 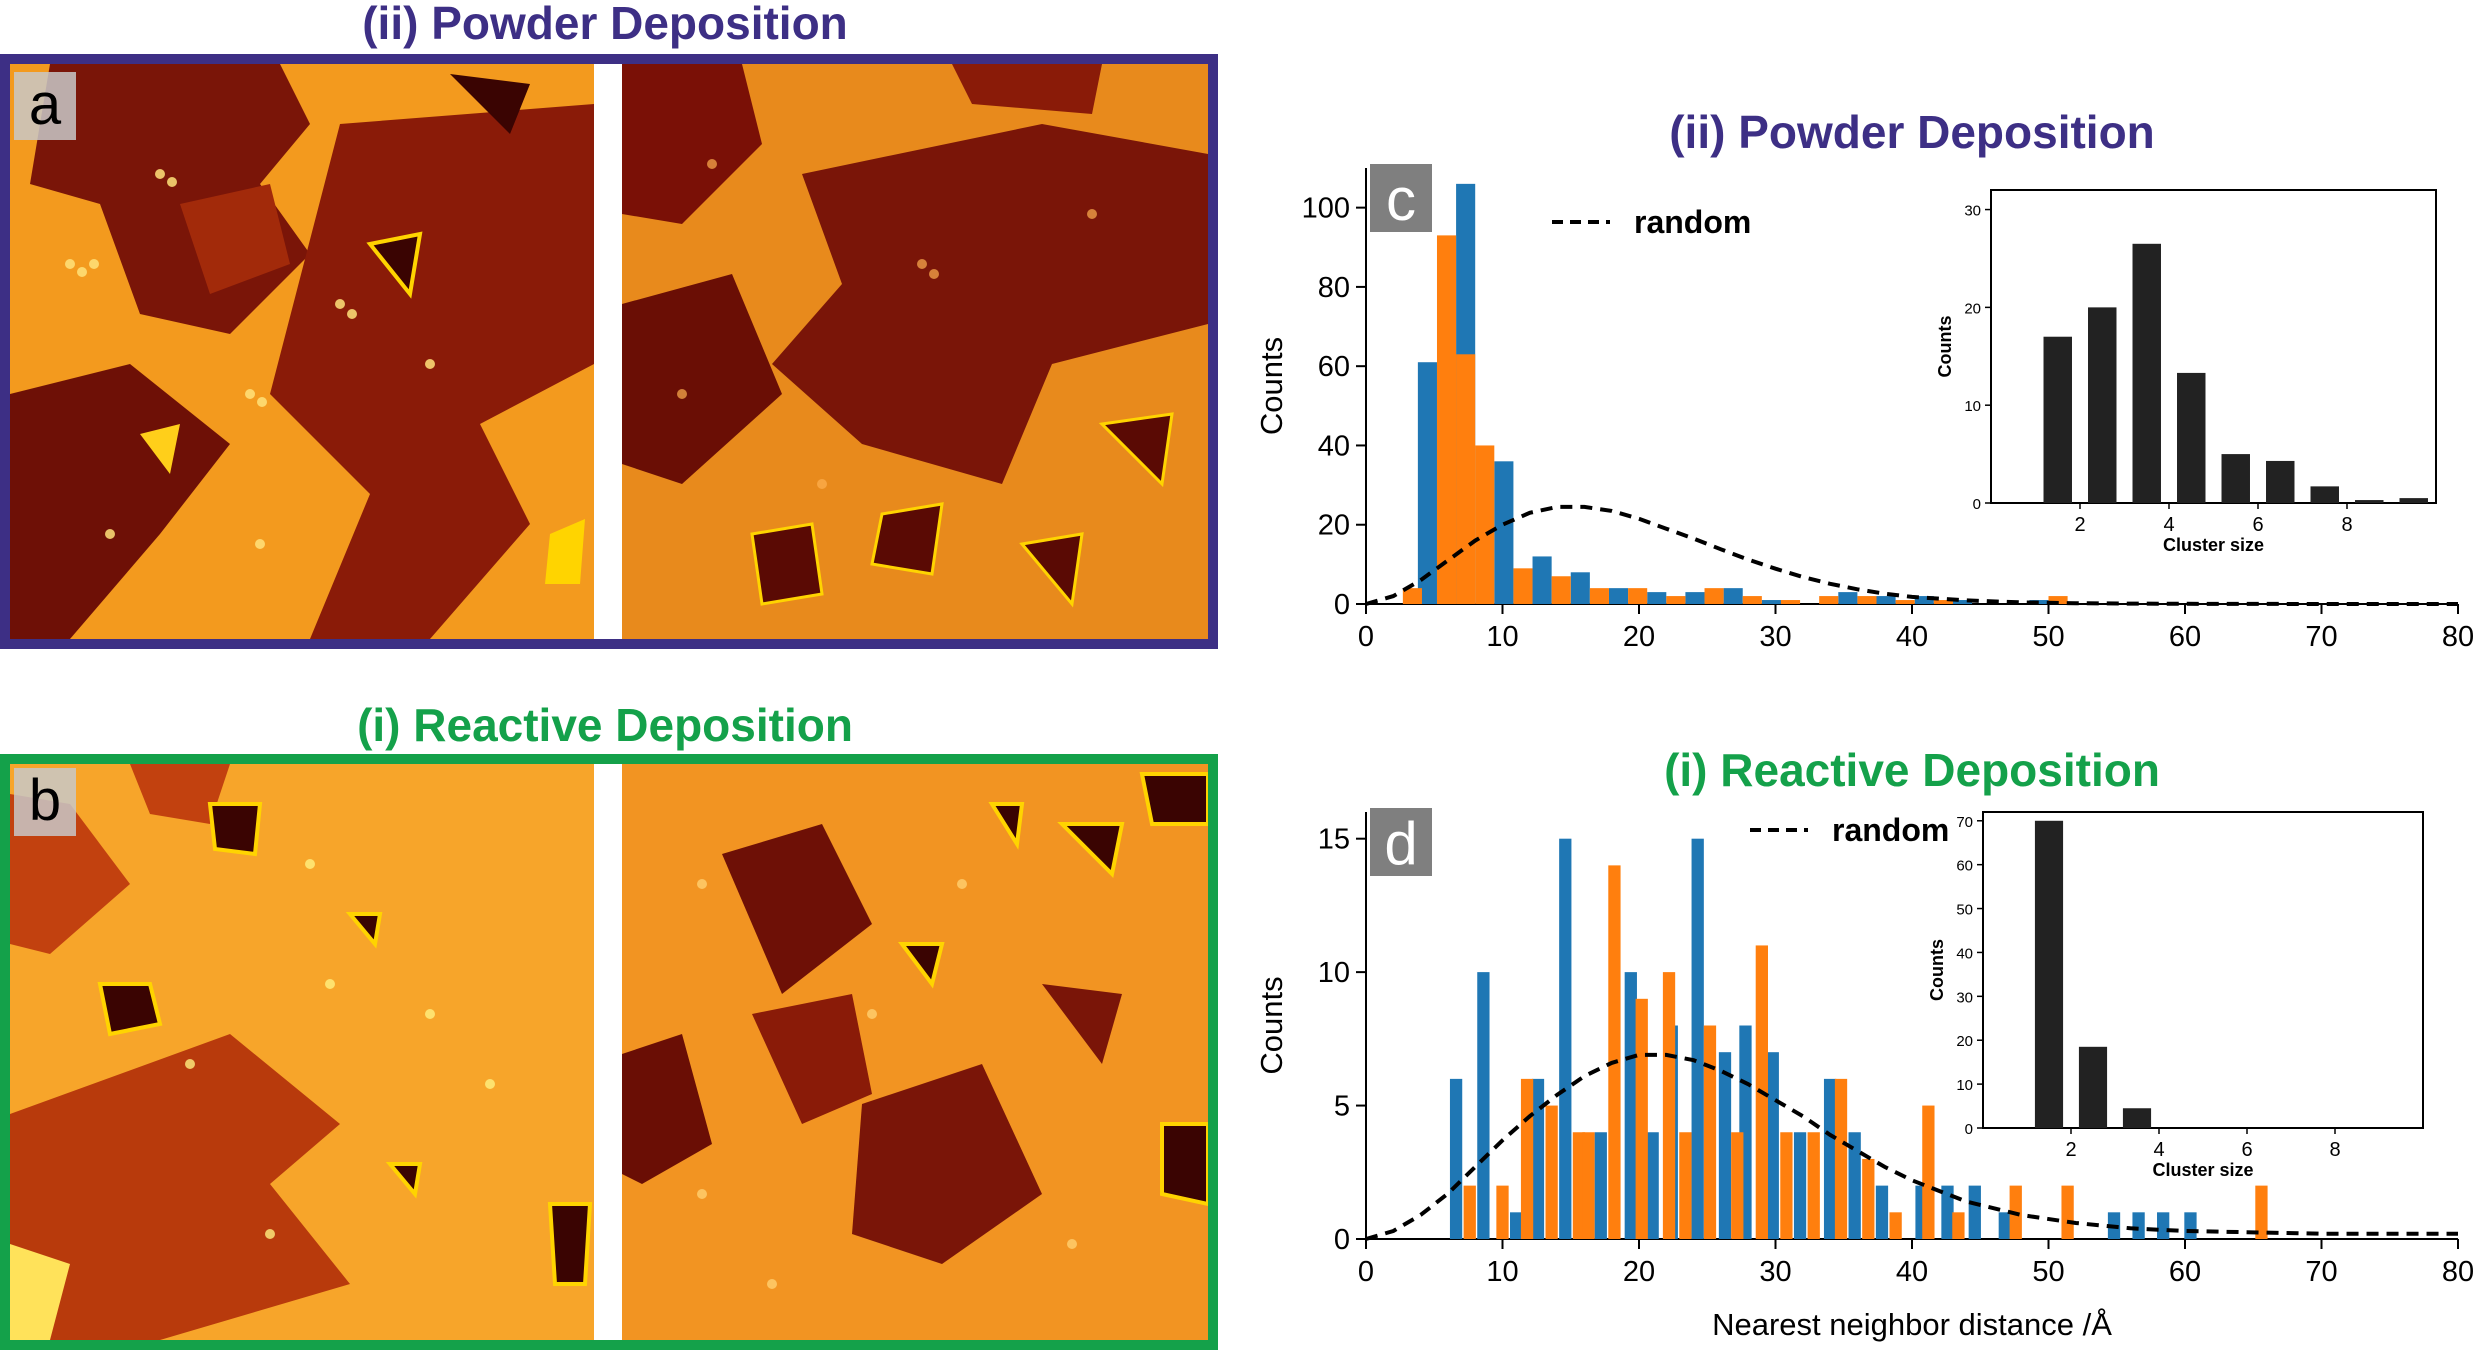 What do you see at coordinates (2346, 525) in the screenshot?
I see `chart-c-inset-x-tick-label: 8` at bounding box center [2346, 525].